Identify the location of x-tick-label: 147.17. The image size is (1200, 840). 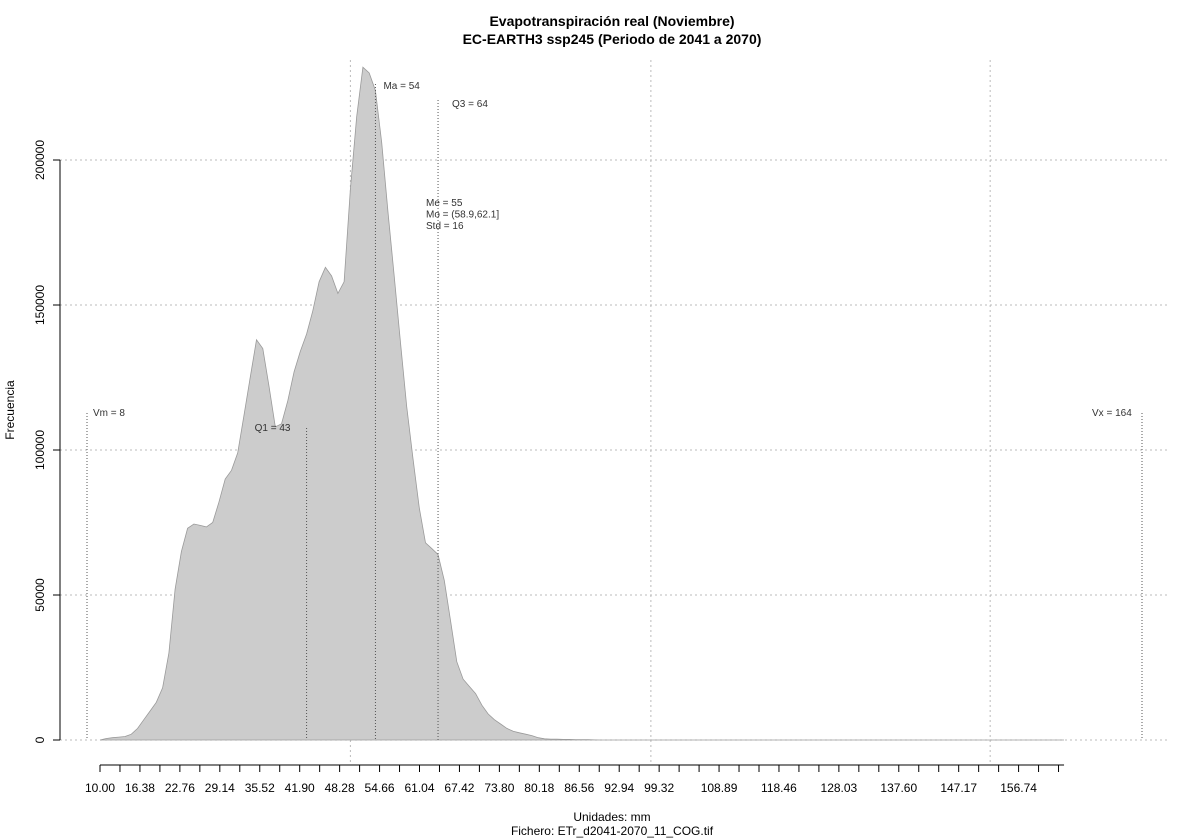
(958, 788).